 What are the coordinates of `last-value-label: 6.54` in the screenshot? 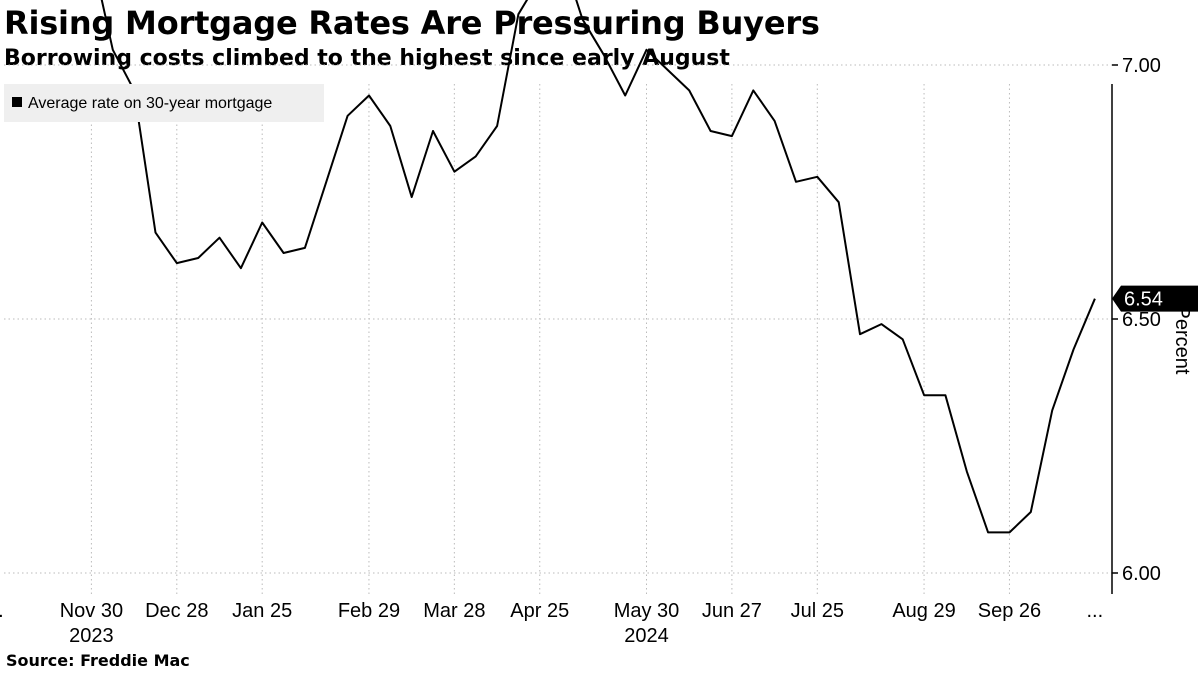 It's located at (1143, 300).